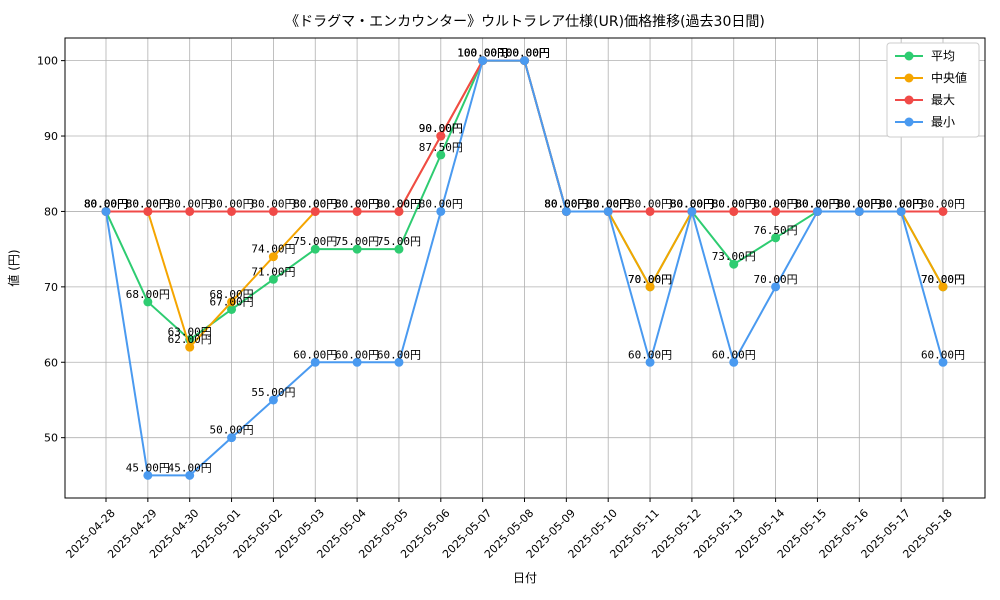 The height and width of the screenshot is (600, 1000). Describe the element at coordinates (525, 22) in the screenshot. I see `chart-title: 《ドラグマ・エンカウンター》ウルトラレア仕様(UR)価格推移(過去30日間)` at that location.